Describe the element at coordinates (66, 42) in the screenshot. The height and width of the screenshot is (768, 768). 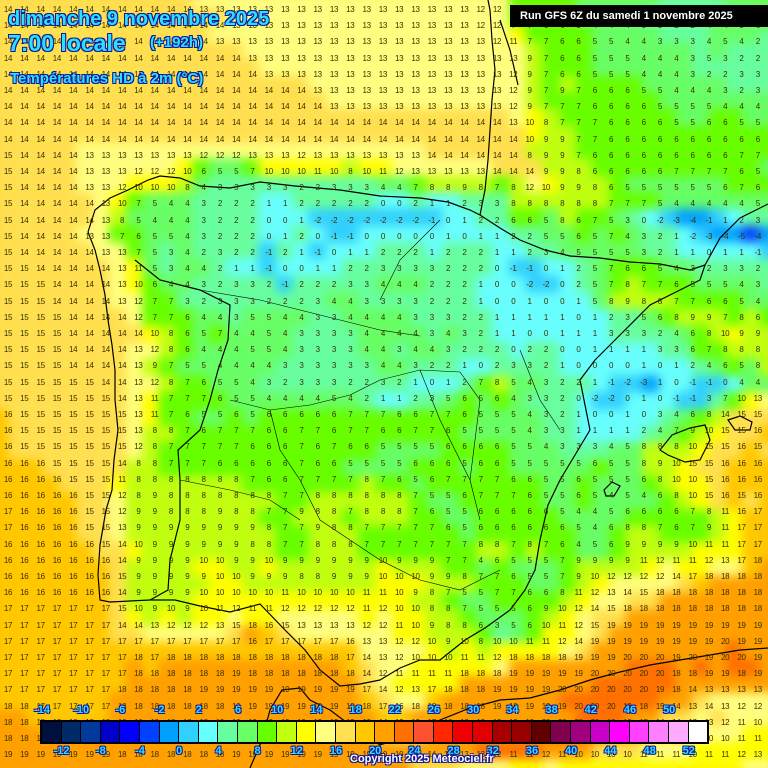
I see `forecast-local-time: 7:00 locale` at that location.